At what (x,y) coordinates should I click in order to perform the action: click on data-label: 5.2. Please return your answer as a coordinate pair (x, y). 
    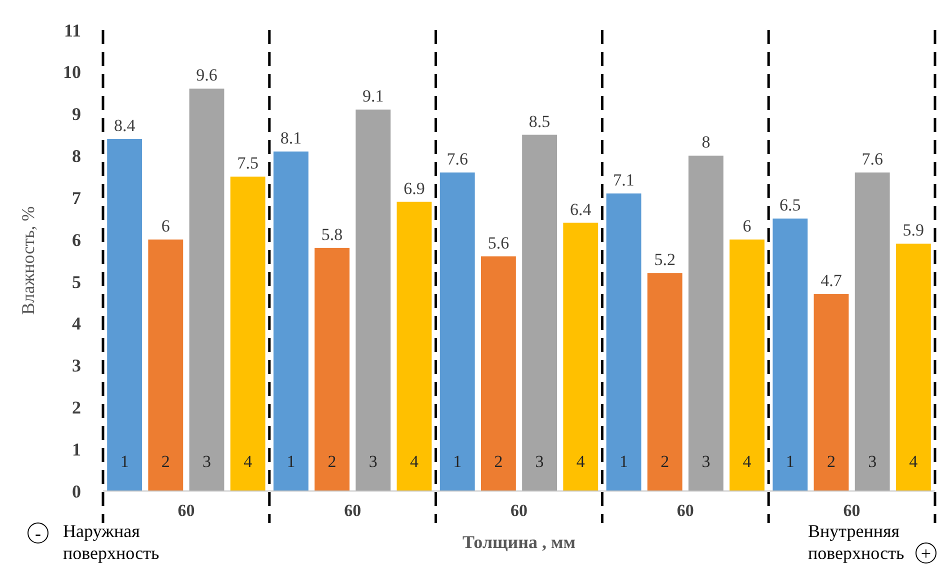
    Looking at the image, I should click on (665, 260).